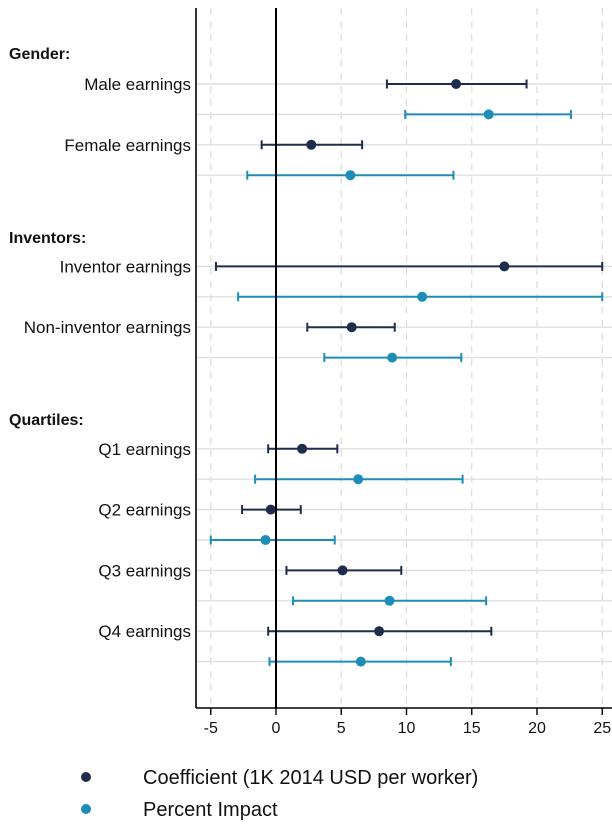  What do you see at coordinates (211, 728) in the screenshot?
I see `x-tick-label: -5` at bounding box center [211, 728].